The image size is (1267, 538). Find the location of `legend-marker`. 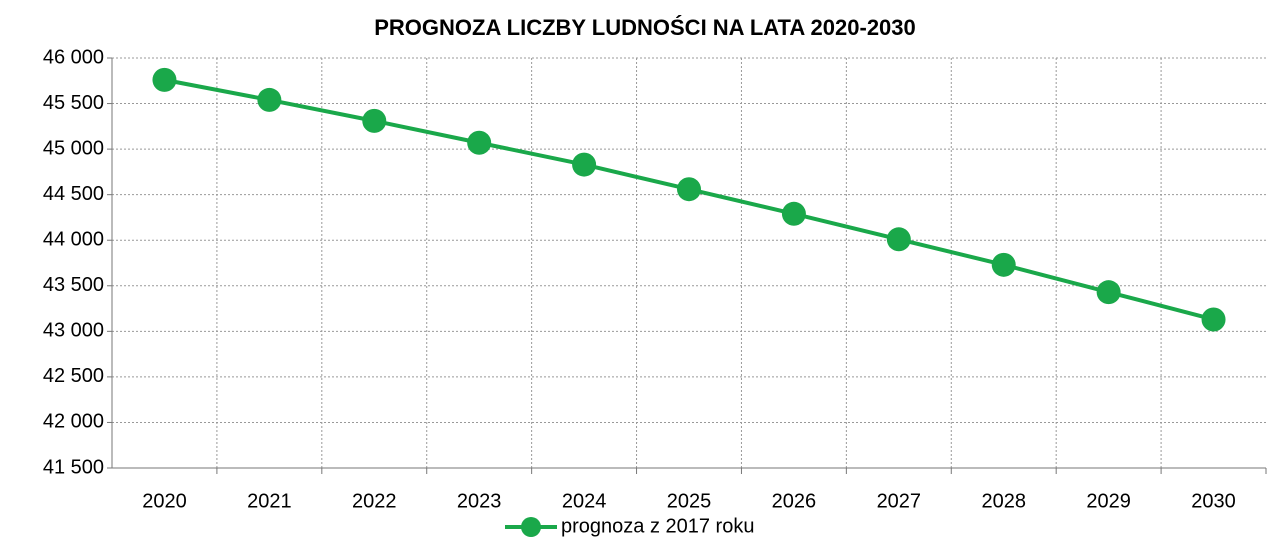

legend-marker is located at coordinates (531, 527).